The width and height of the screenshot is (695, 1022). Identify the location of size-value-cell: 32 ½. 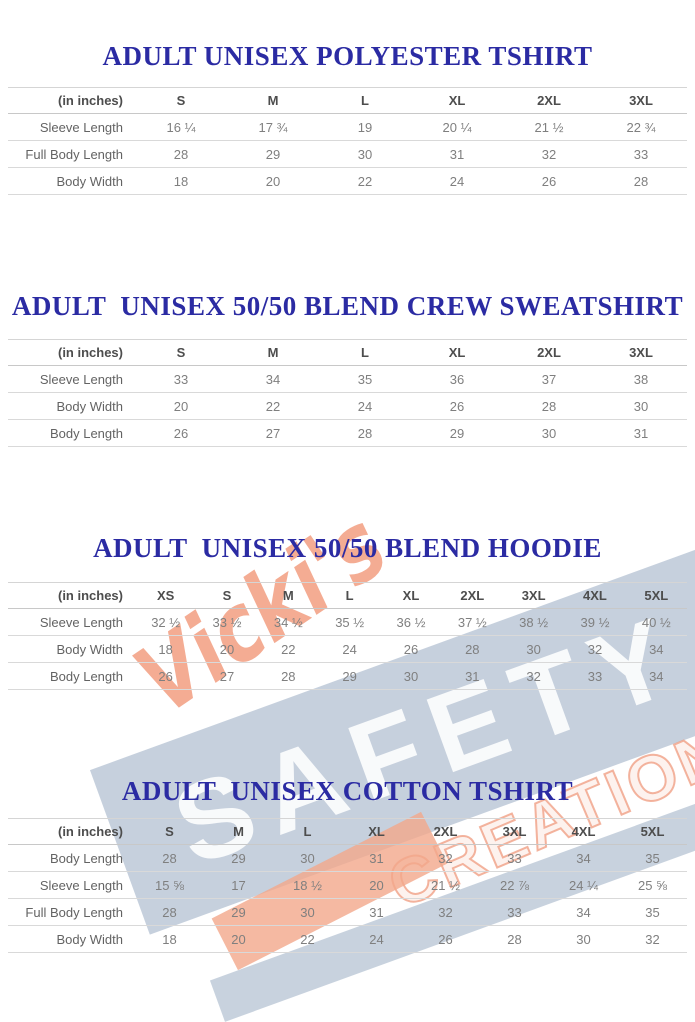
(166, 622).